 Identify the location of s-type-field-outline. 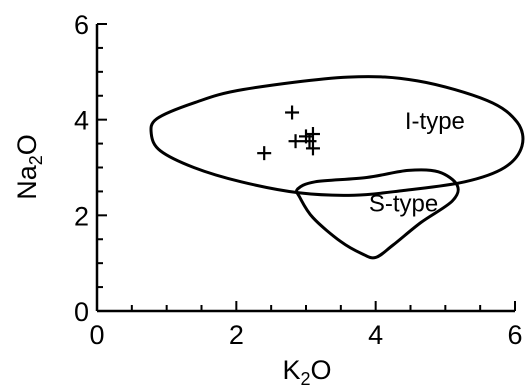
(377, 214).